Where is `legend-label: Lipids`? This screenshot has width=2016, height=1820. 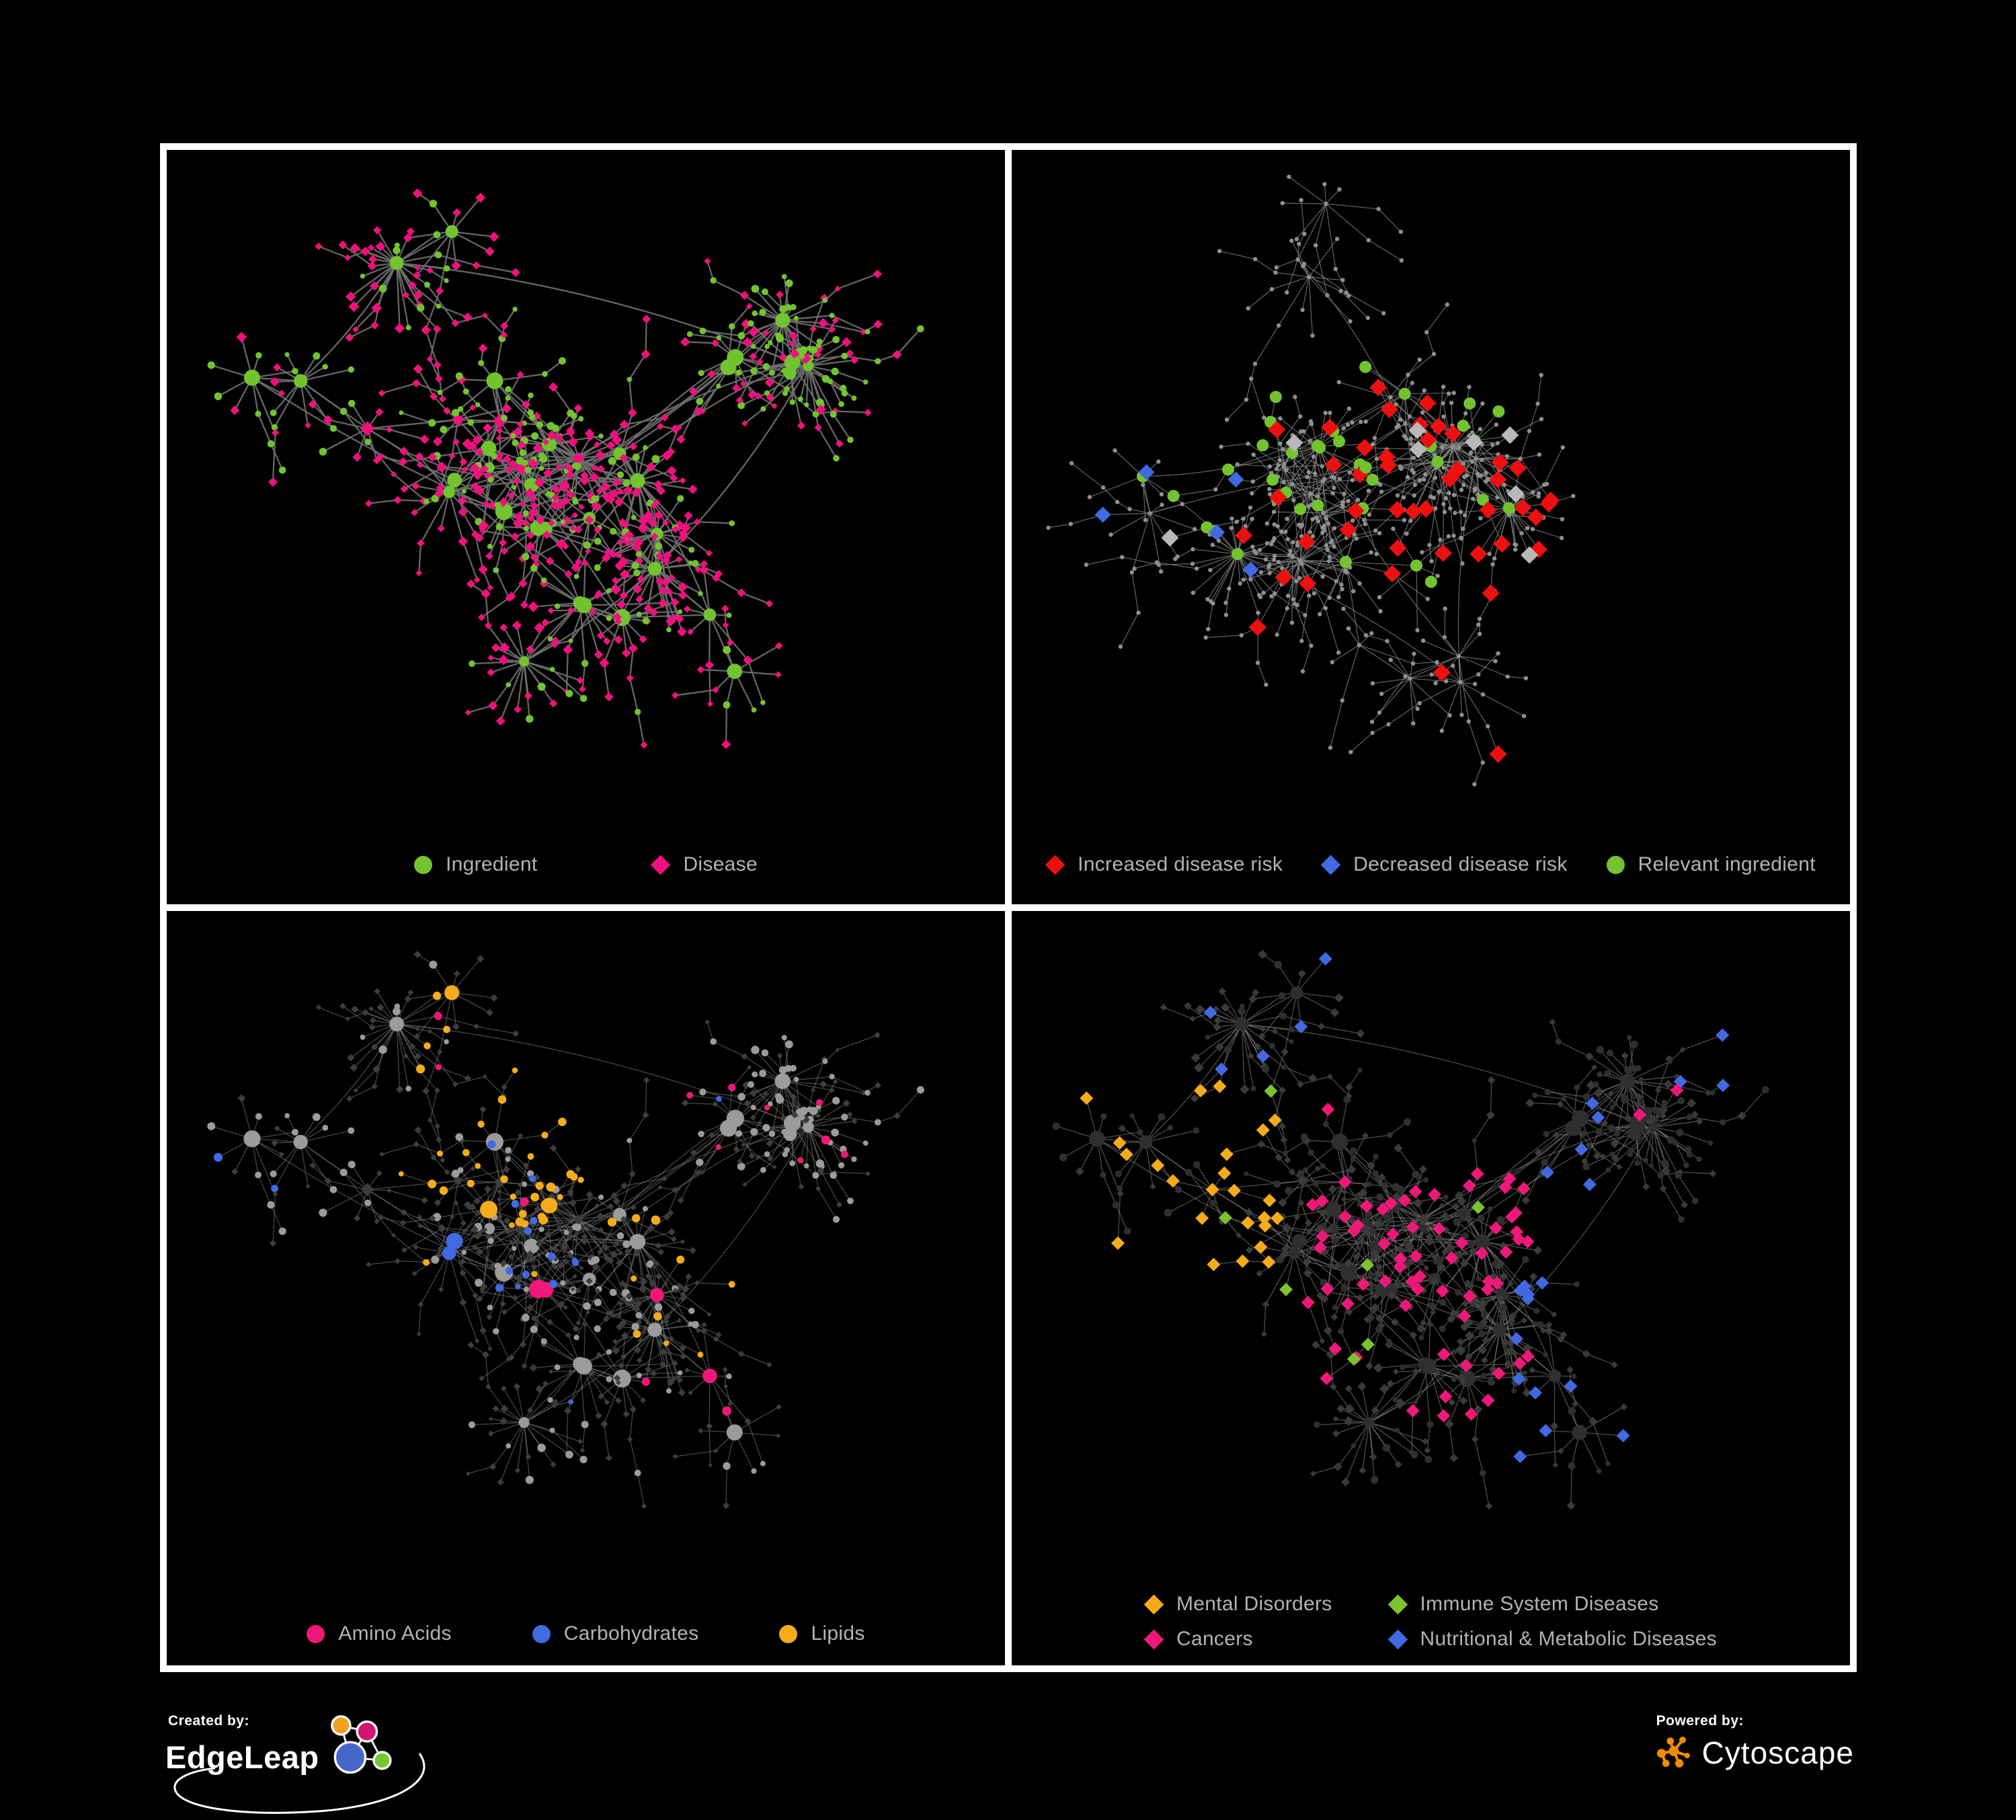 legend-label: Lipids is located at coordinates (838, 1633).